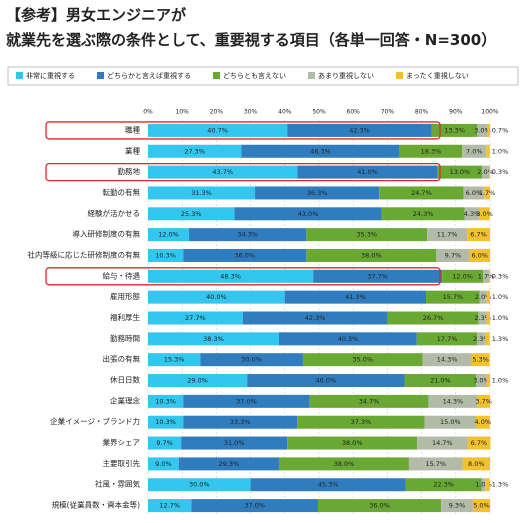 The height and width of the screenshot is (523, 525). What do you see at coordinates (326, 381) in the screenshot?
I see `value-label: 46.0%` at bounding box center [326, 381].